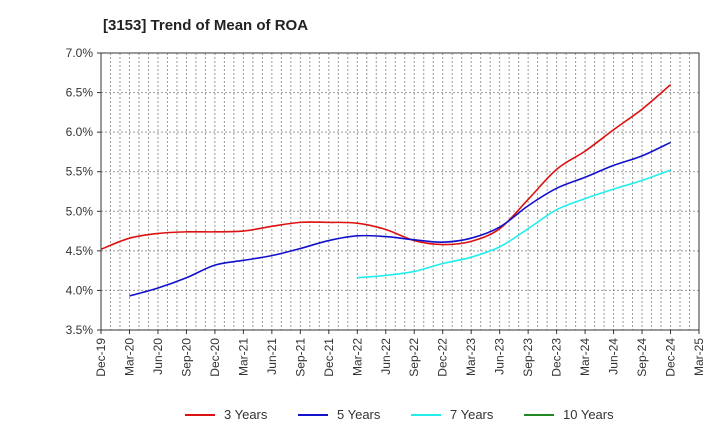  What do you see at coordinates (101, 357) in the screenshot?
I see `x-tick-label: Dec-19` at bounding box center [101, 357].